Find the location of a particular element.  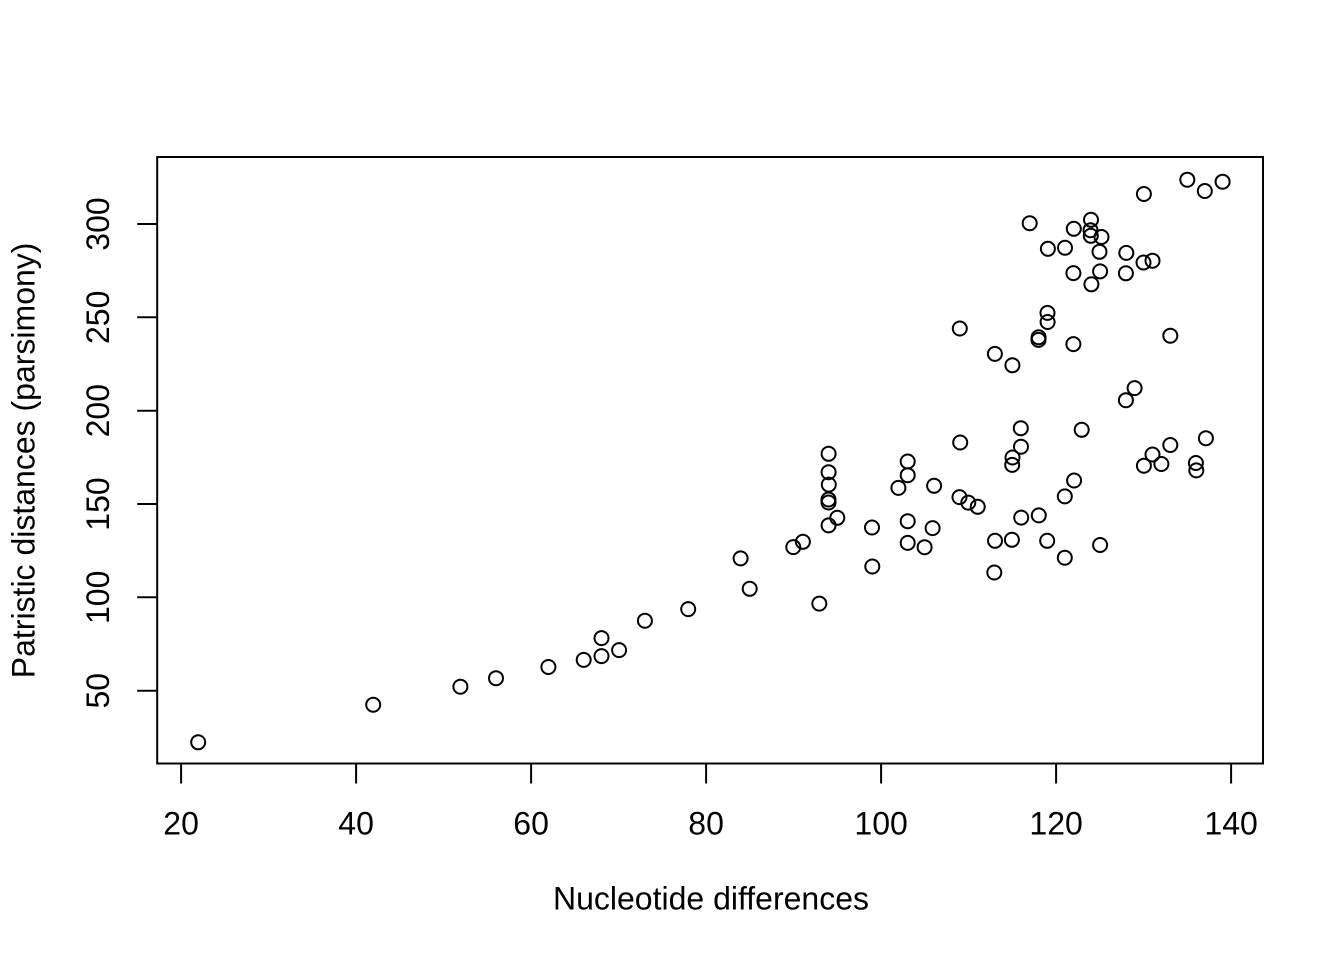

svg-text: 250 is located at coordinates (98, 317).